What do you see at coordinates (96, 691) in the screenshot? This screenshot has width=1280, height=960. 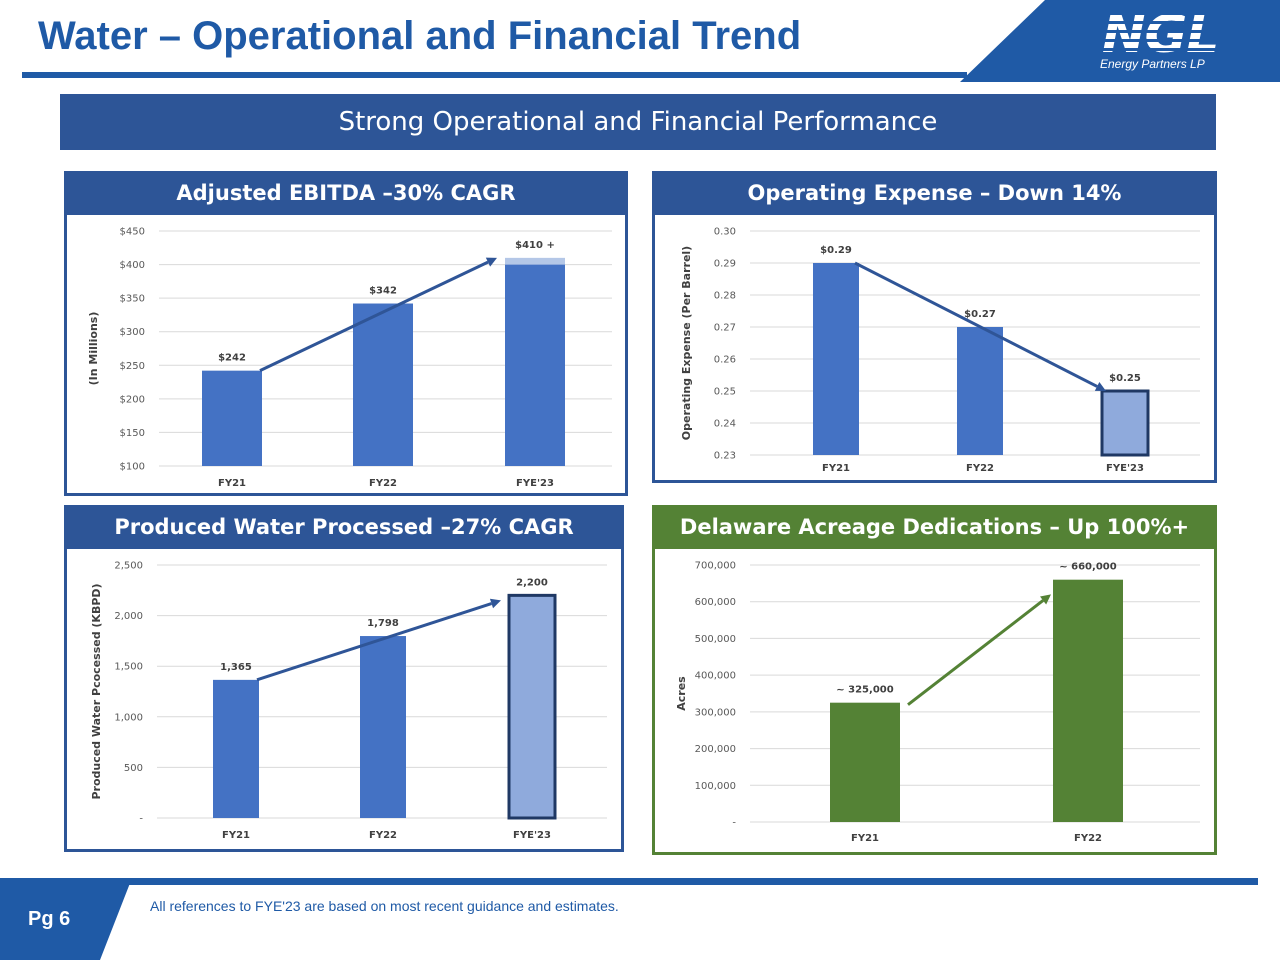 I see `y-axis-title: Produced Water Pcocessed (KBPD)` at bounding box center [96, 691].